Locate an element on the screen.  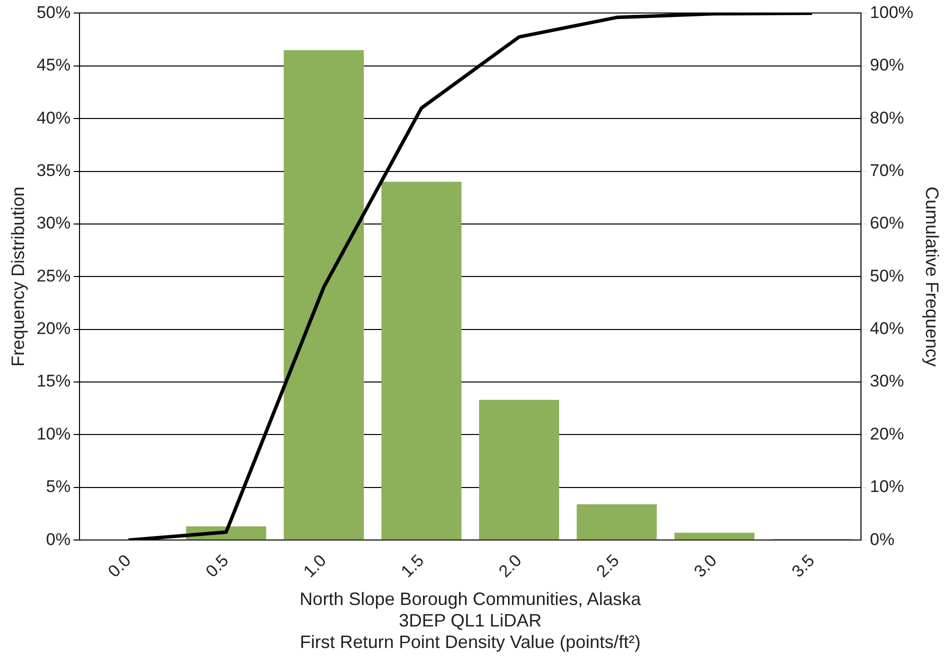
y-tick-label: 20% is located at coordinates (53, 328).